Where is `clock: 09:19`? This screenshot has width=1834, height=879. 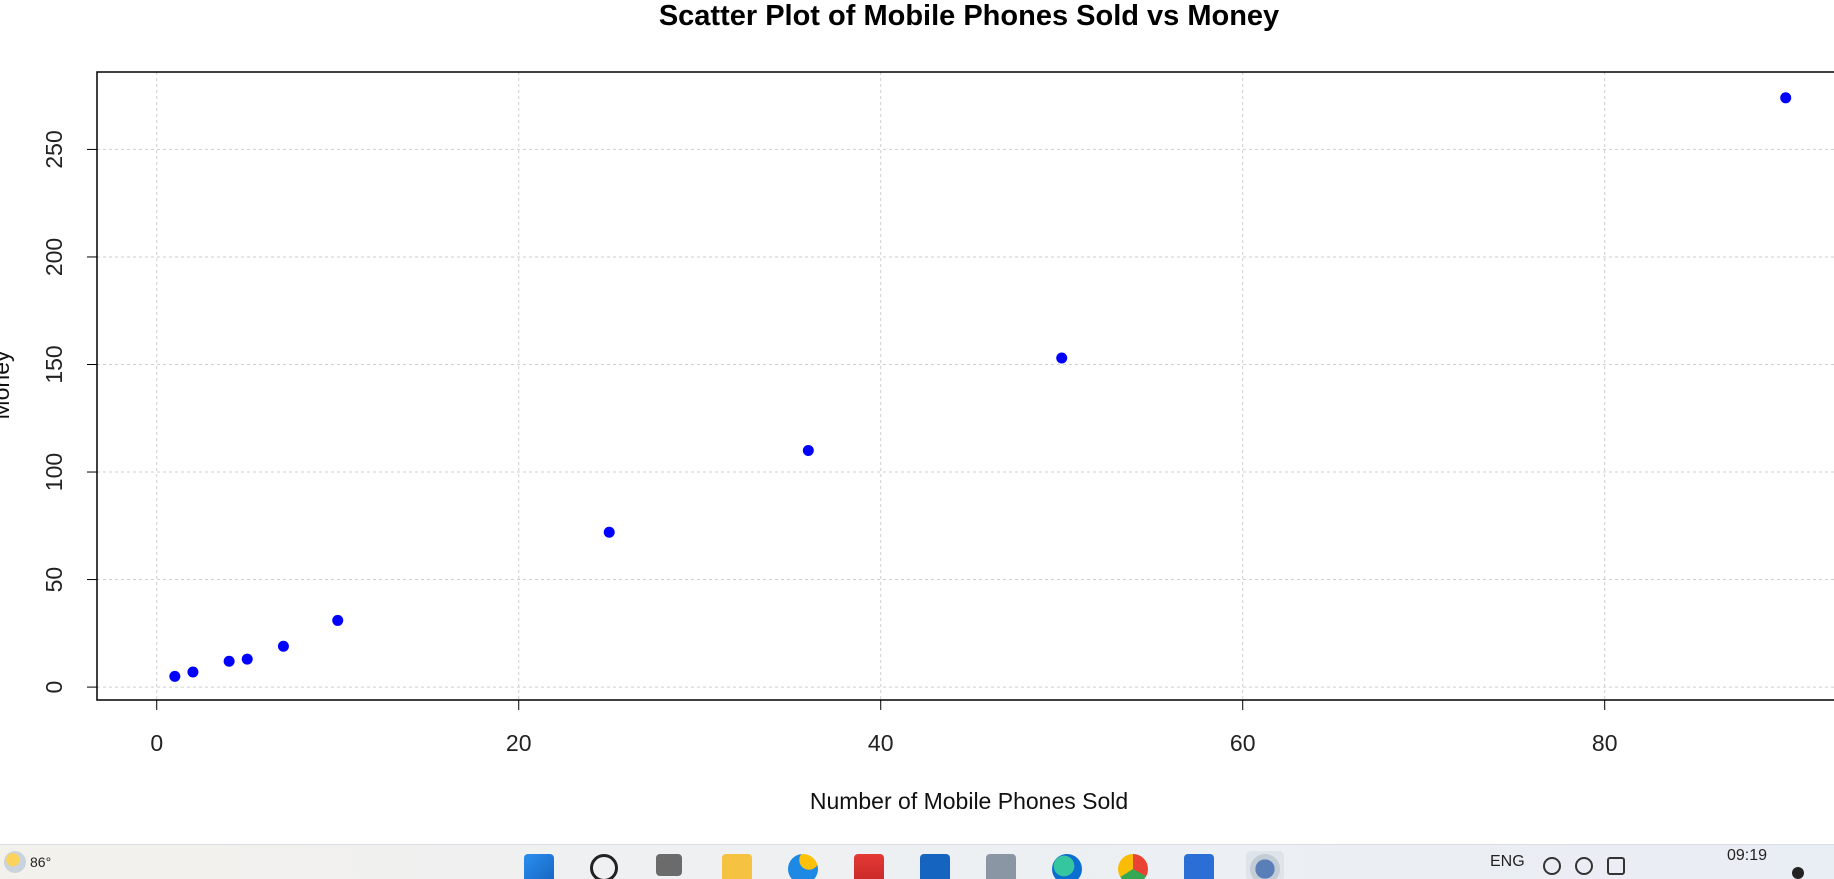 clock: 09:19 is located at coordinates (1747, 855).